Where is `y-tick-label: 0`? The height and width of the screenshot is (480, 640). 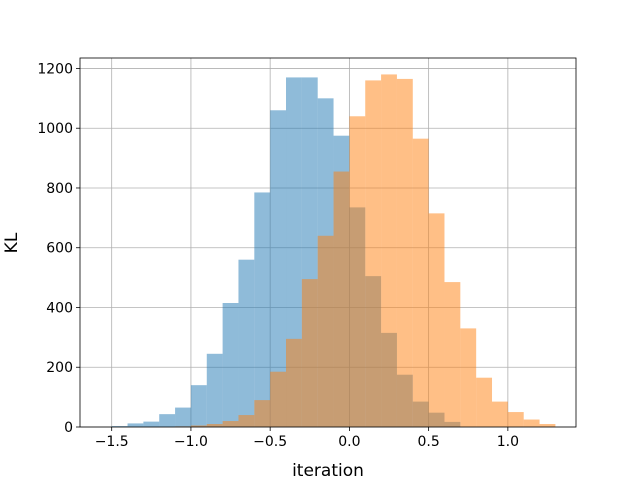 y-tick-label: 0 is located at coordinates (68, 428).